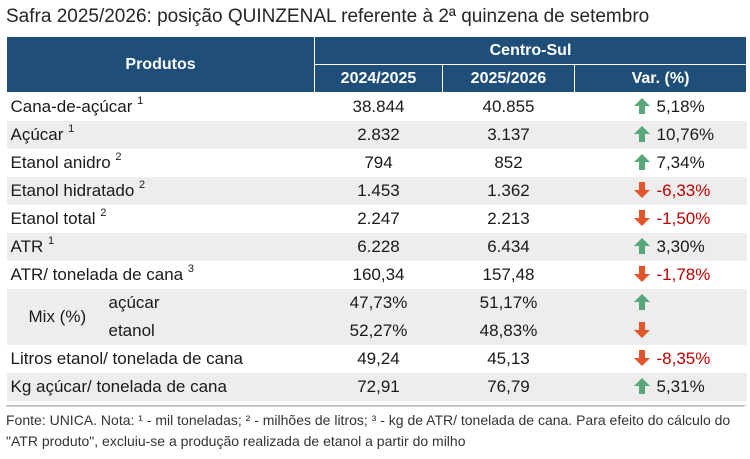  I want to click on table-row: Etanol total 2 2.247 2.213 -1,50%, so click(377, 219).